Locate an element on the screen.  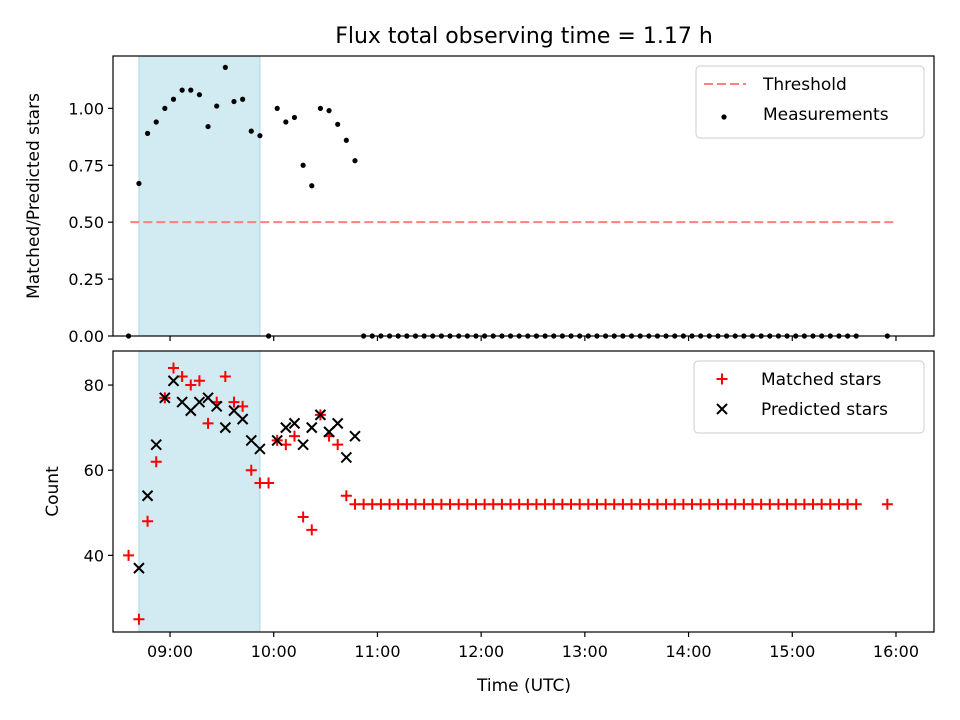
legend-matched-marker is located at coordinates (722, 379).